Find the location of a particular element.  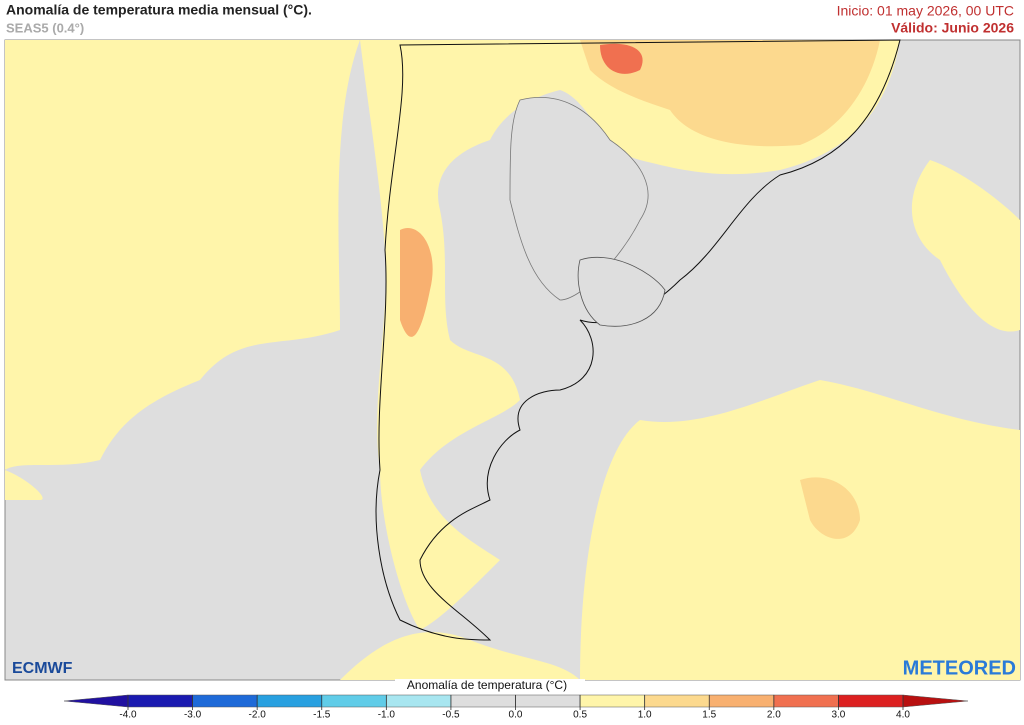

colorbar-title-box is located at coordinates (490, 686).